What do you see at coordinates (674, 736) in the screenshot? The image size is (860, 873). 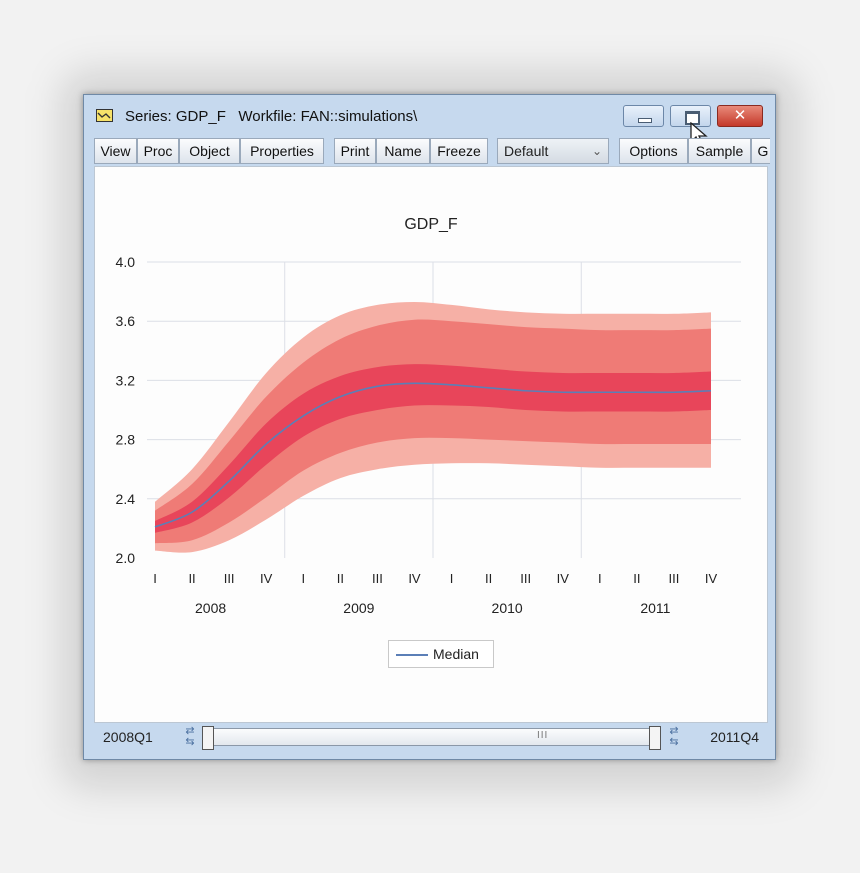 I see `range-right-arrows-icon: ⇄ ⇆` at bounding box center [674, 736].